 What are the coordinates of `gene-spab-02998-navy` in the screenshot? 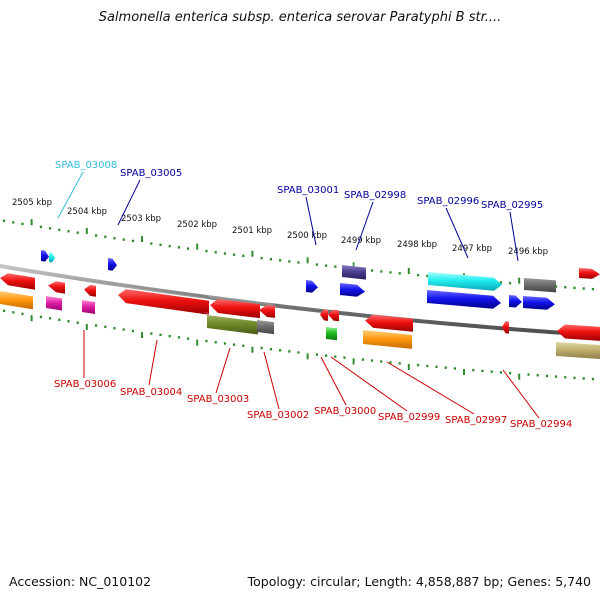 It's located at (354, 272).